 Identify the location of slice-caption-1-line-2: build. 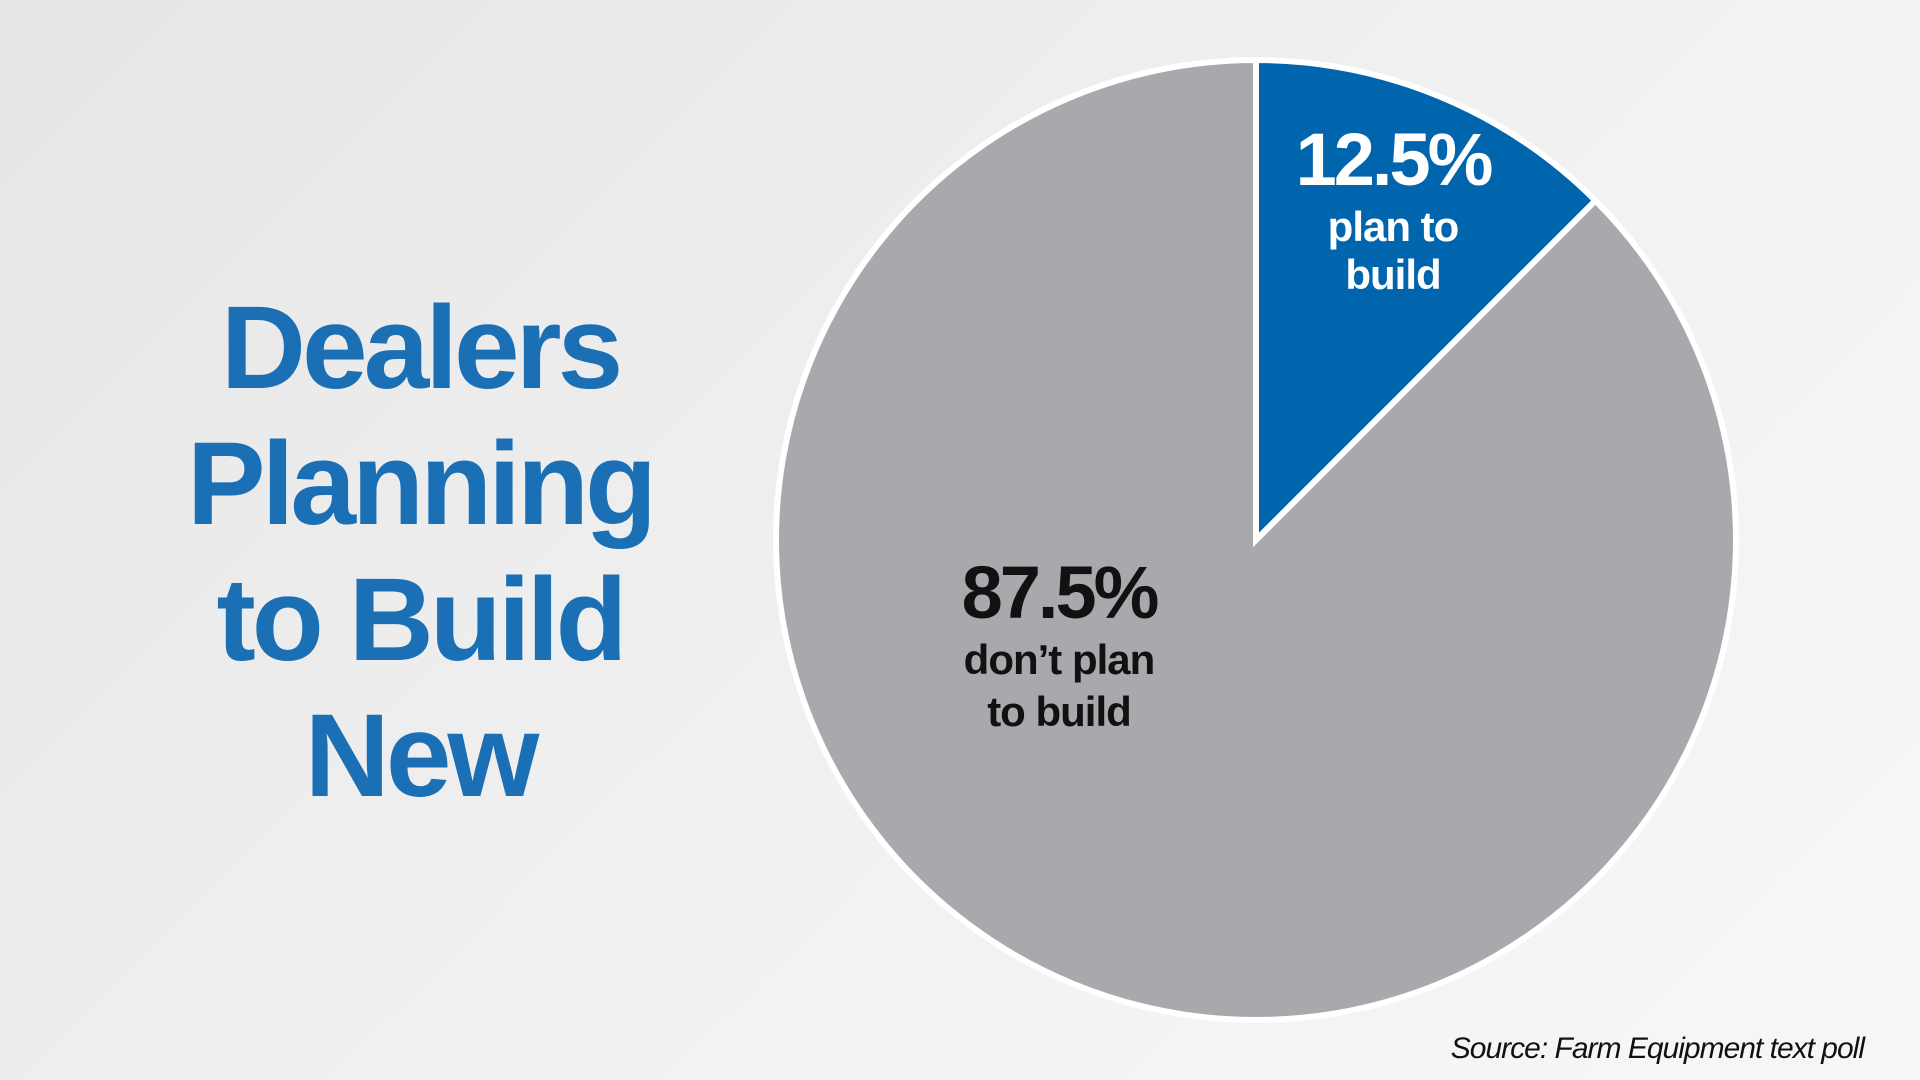
(1392, 274).